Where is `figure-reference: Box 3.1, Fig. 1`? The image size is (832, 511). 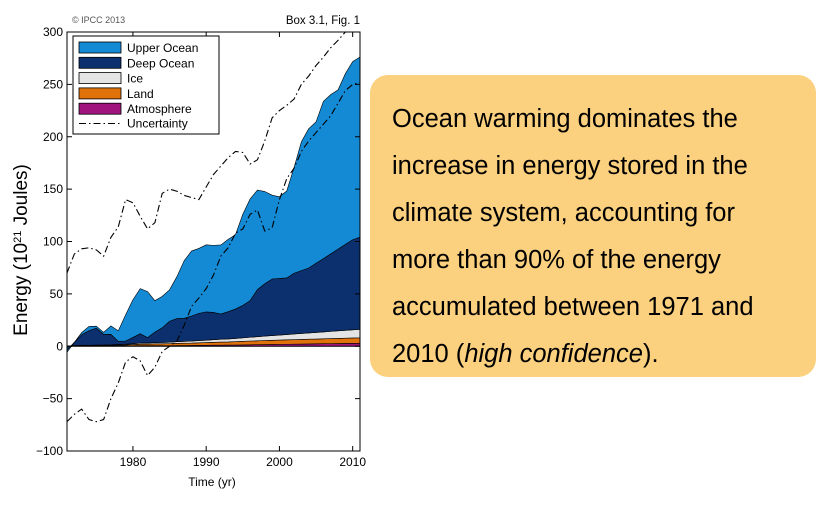 figure-reference: Box 3.1, Fig. 1 is located at coordinates (323, 21).